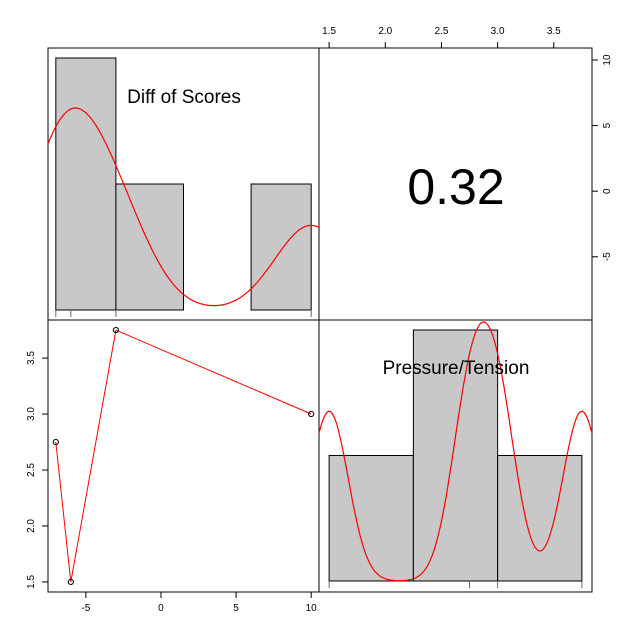  Describe the element at coordinates (498, 31) in the screenshot. I see `axis-top-tick-label: 3.0` at that location.